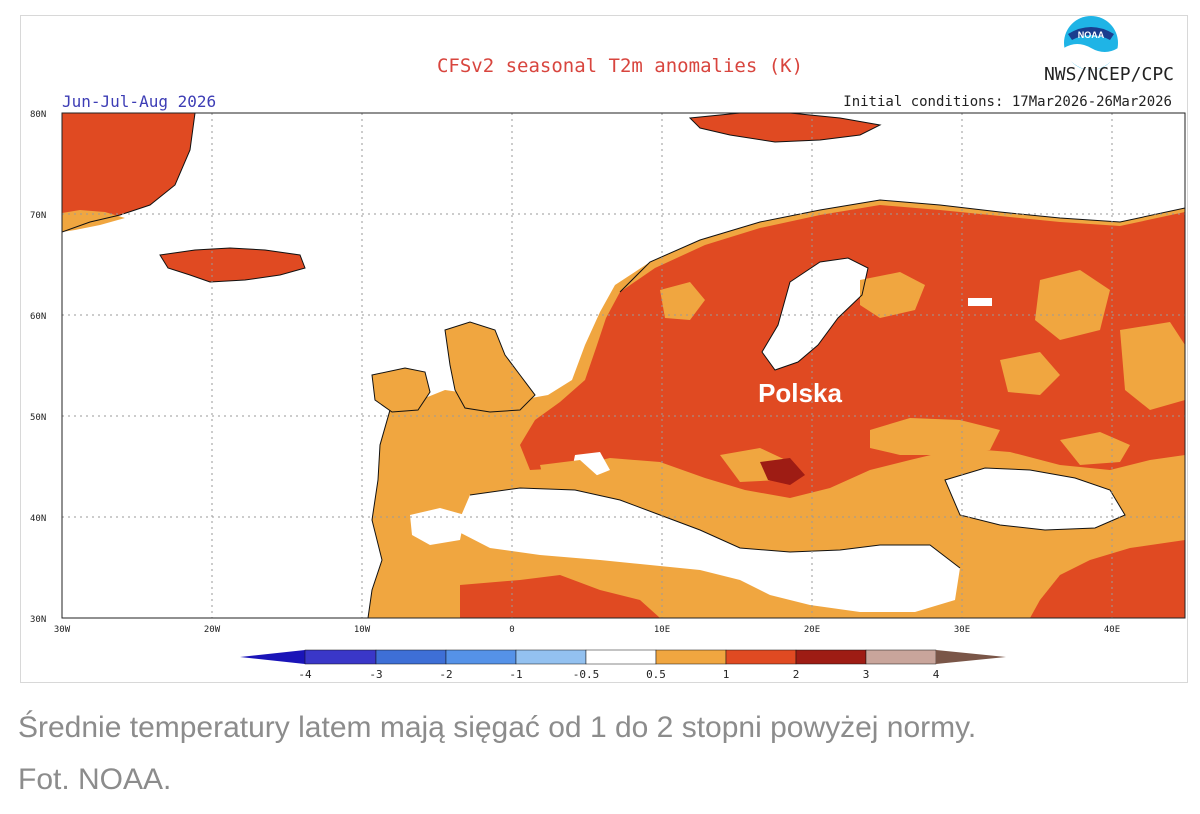  I want to click on lon-label: 10E, so click(662, 630).